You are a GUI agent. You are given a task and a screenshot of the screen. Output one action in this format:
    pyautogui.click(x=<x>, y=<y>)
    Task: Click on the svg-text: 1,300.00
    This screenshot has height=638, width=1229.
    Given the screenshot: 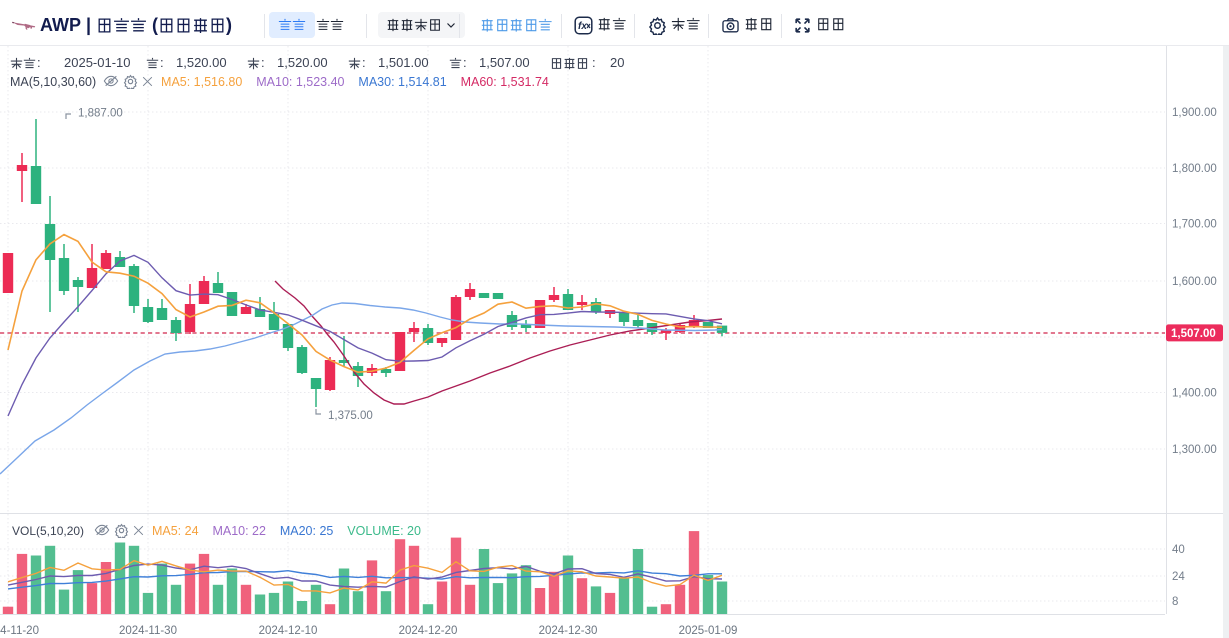 What is the action you would take?
    pyautogui.click(x=1194, y=450)
    